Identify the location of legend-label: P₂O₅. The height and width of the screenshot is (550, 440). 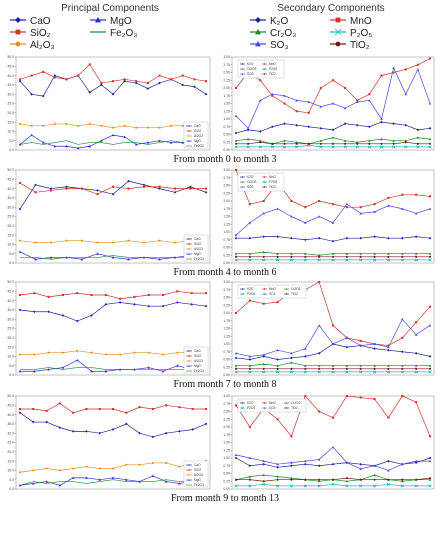
(361, 33).